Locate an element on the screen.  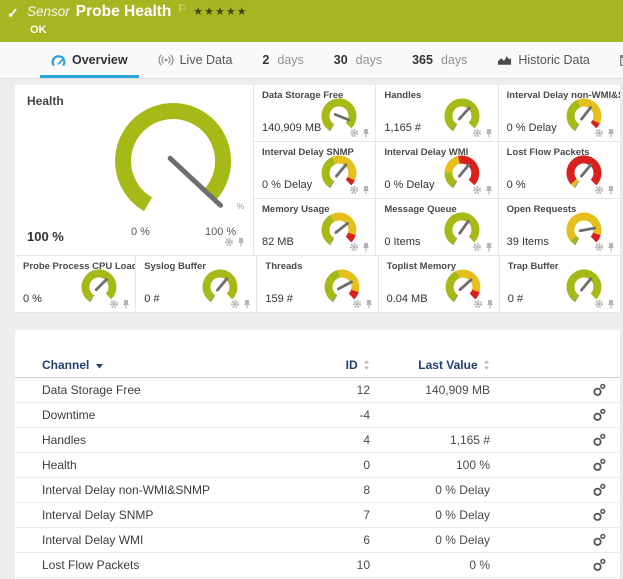
historic-data-icon is located at coordinates (505, 60).